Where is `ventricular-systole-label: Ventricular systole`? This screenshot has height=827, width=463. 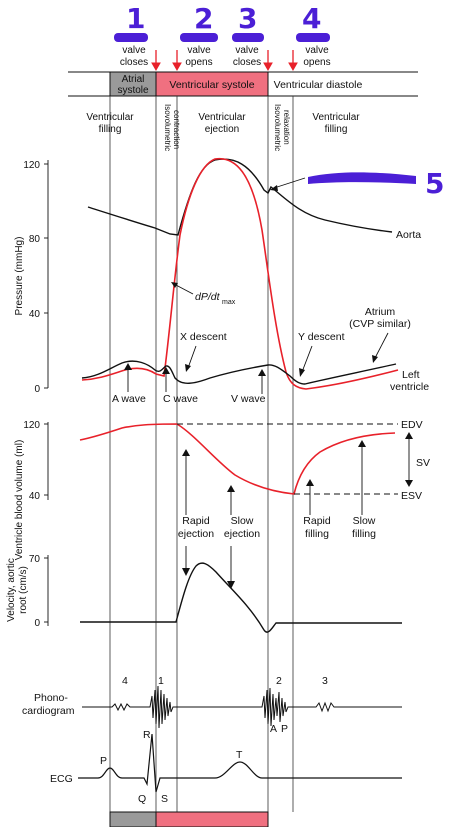 ventricular-systole-label: Ventricular systole is located at coordinates (211, 85).